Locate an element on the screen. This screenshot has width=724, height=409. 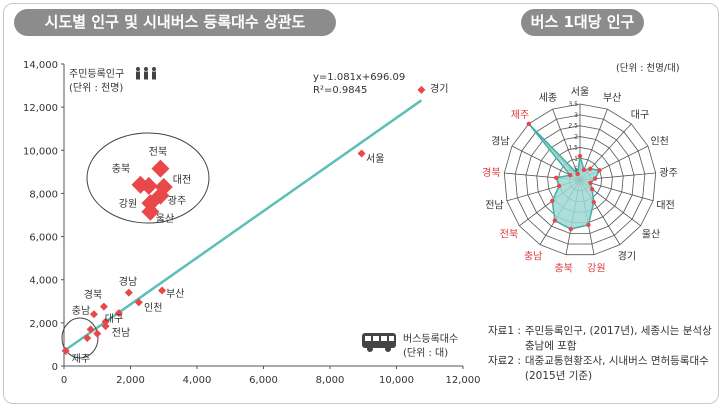
x-tick-label: 4,000 is located at coordinates (197, 380).